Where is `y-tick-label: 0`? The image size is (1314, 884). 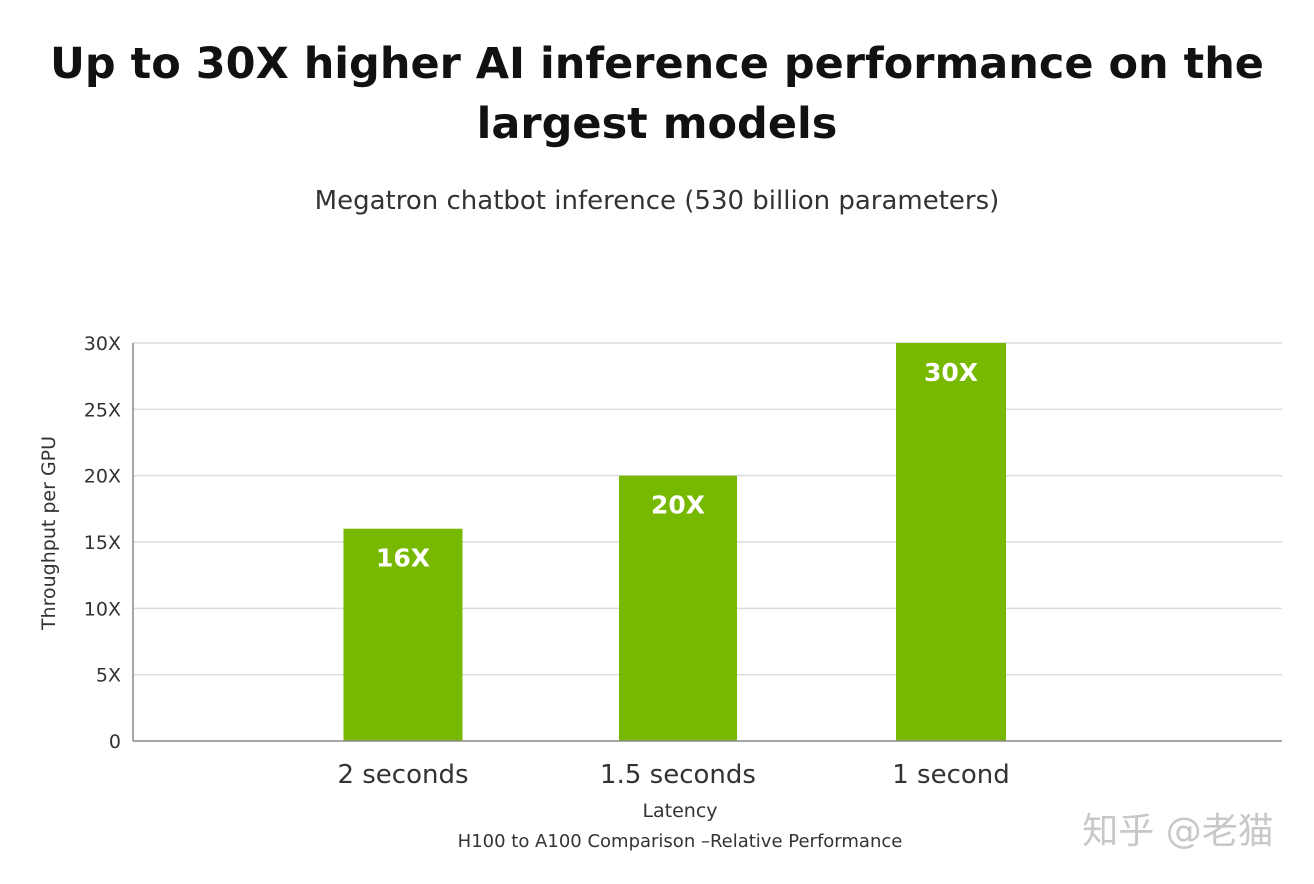 y-tick-label: 0 is located at coordinates (115, 742).